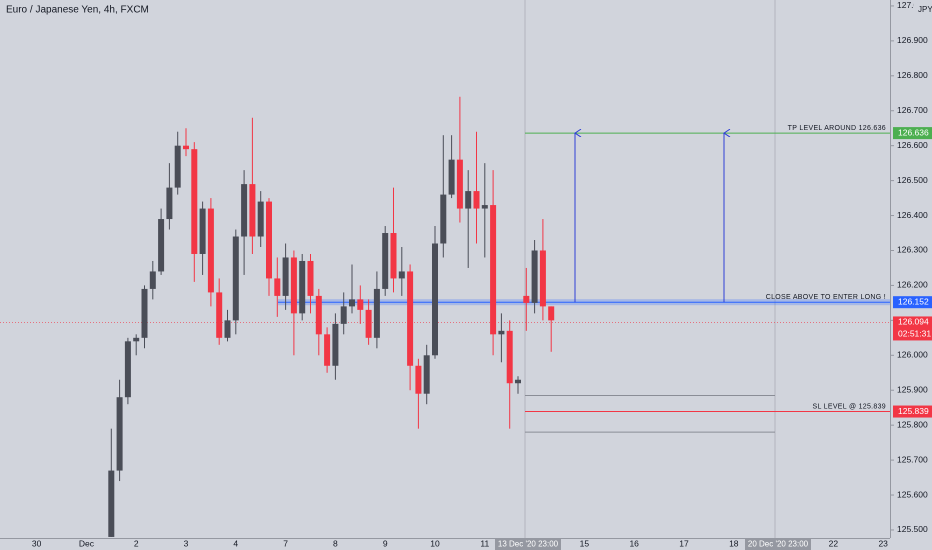 Image resolution: width=932 pixels, height=550 pixels. What do you see at coordinates (87, 543) in the screenshot?
I see `x-tick-label: Dec` at bounding box center [87, 543].